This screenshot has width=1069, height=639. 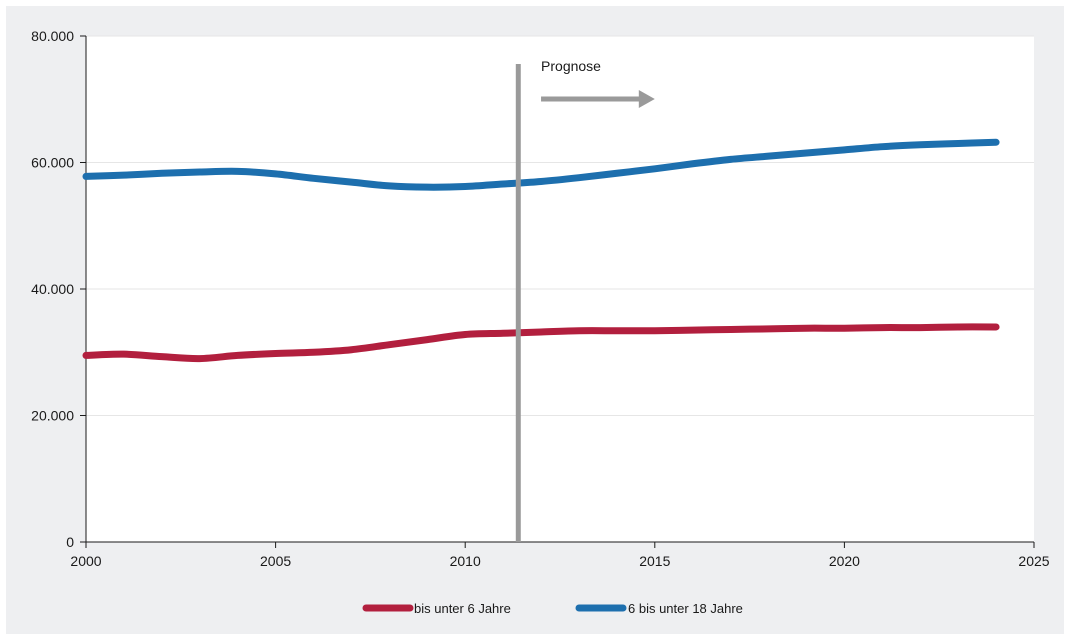 What do you see at coordinates (585, 300) in the screenshot?
I see `forecast-annotation: Prognose` at bounding box center [585, 300].